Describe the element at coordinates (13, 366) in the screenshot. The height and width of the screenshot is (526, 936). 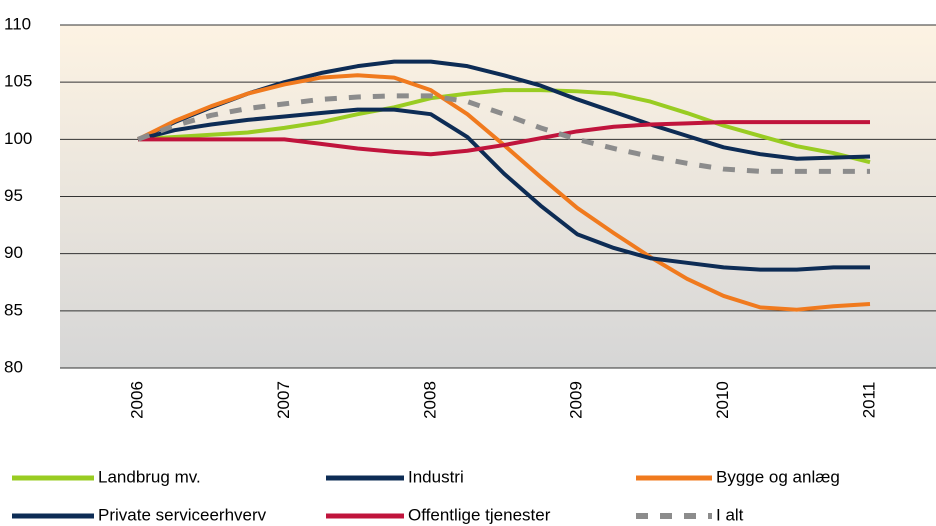
I see `y-tick-label: 80` at that location.